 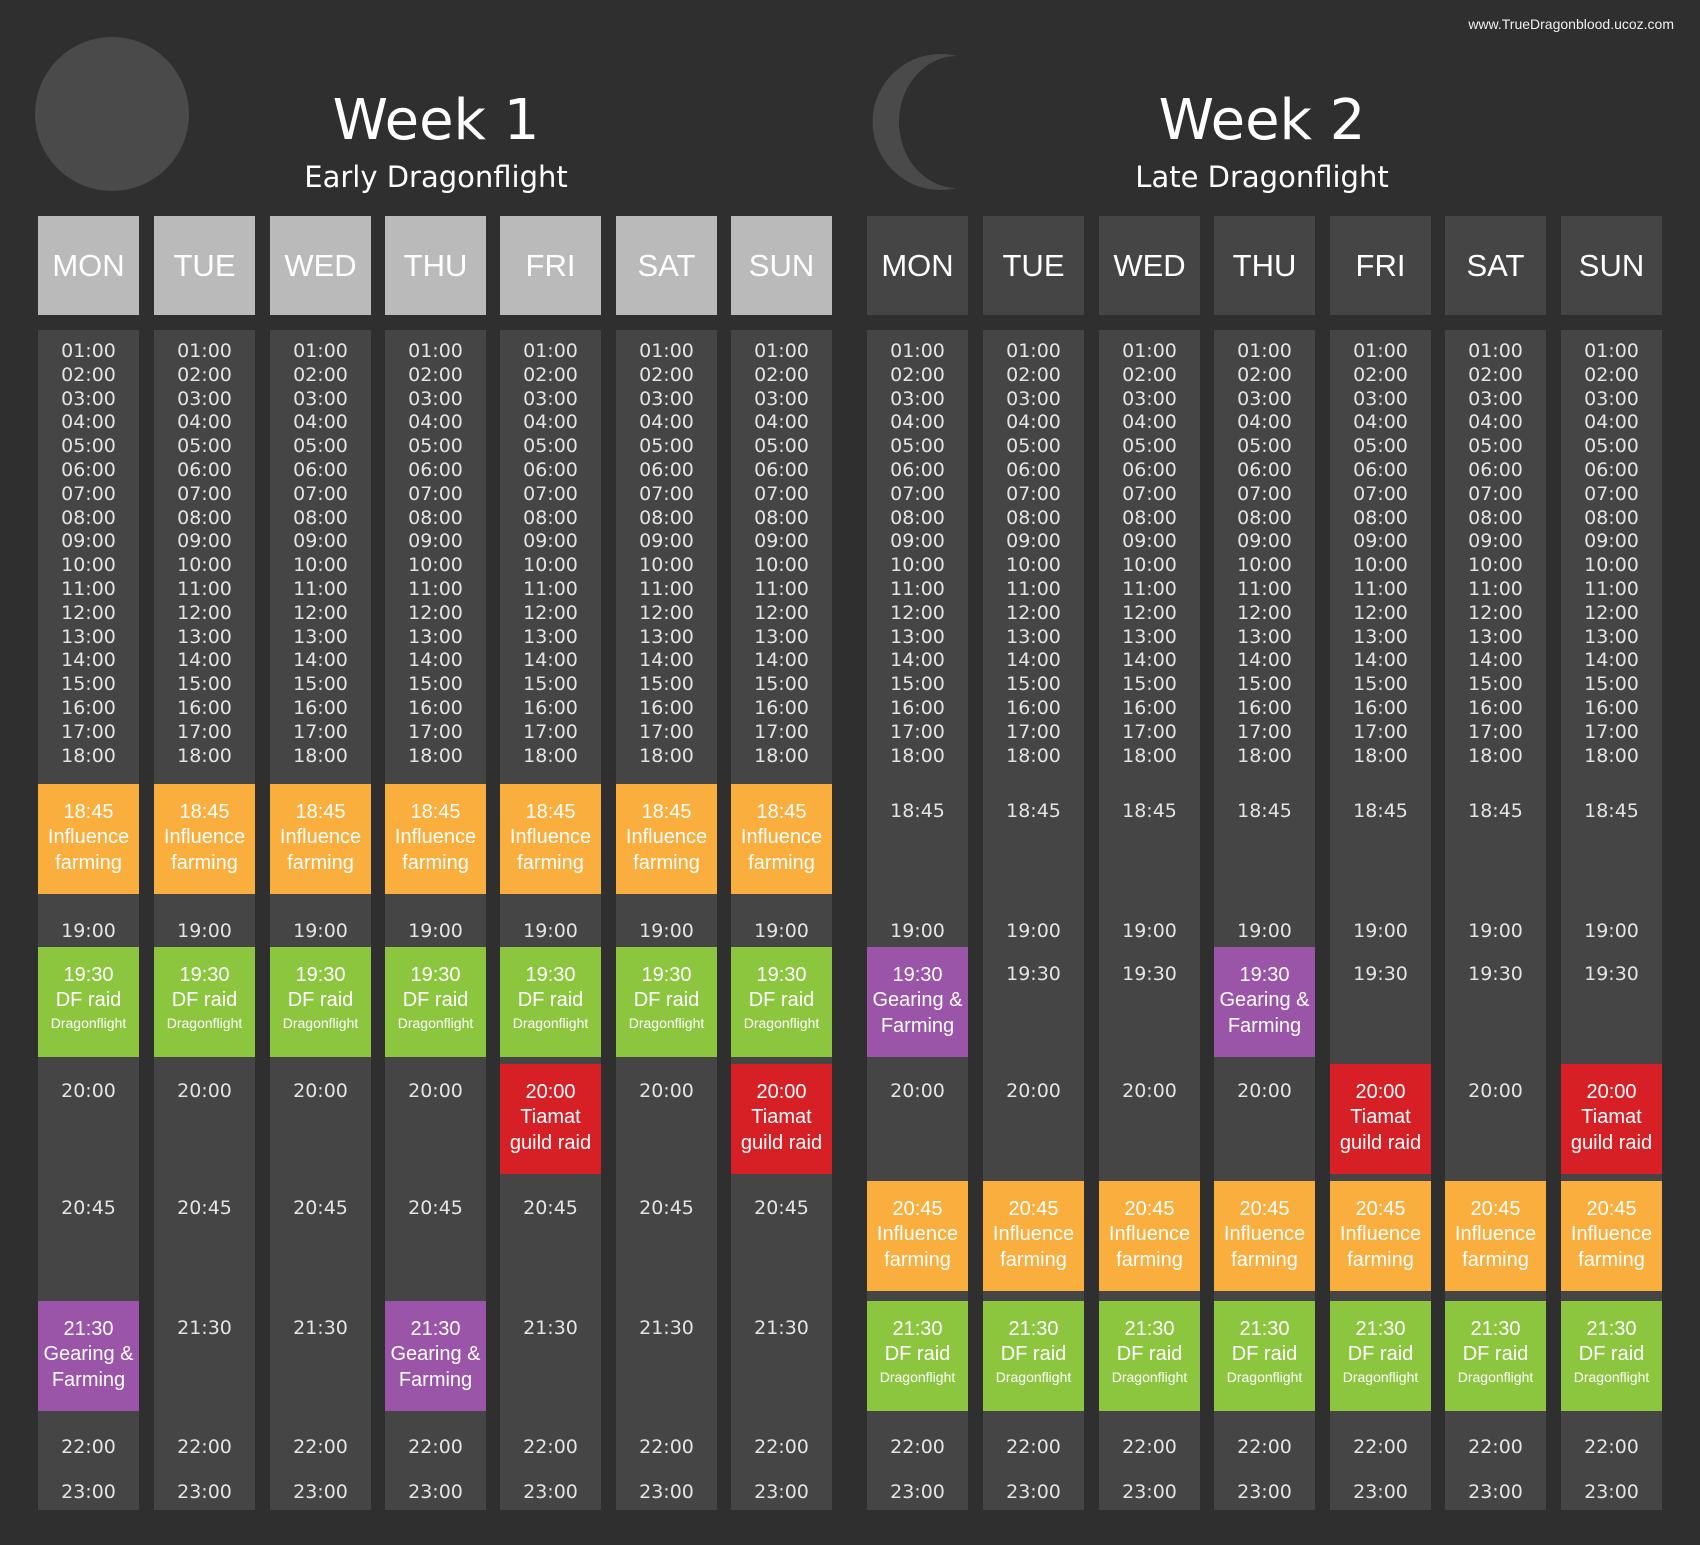 I want to click on event-title: Influence, so click(x=1149, y=1234).